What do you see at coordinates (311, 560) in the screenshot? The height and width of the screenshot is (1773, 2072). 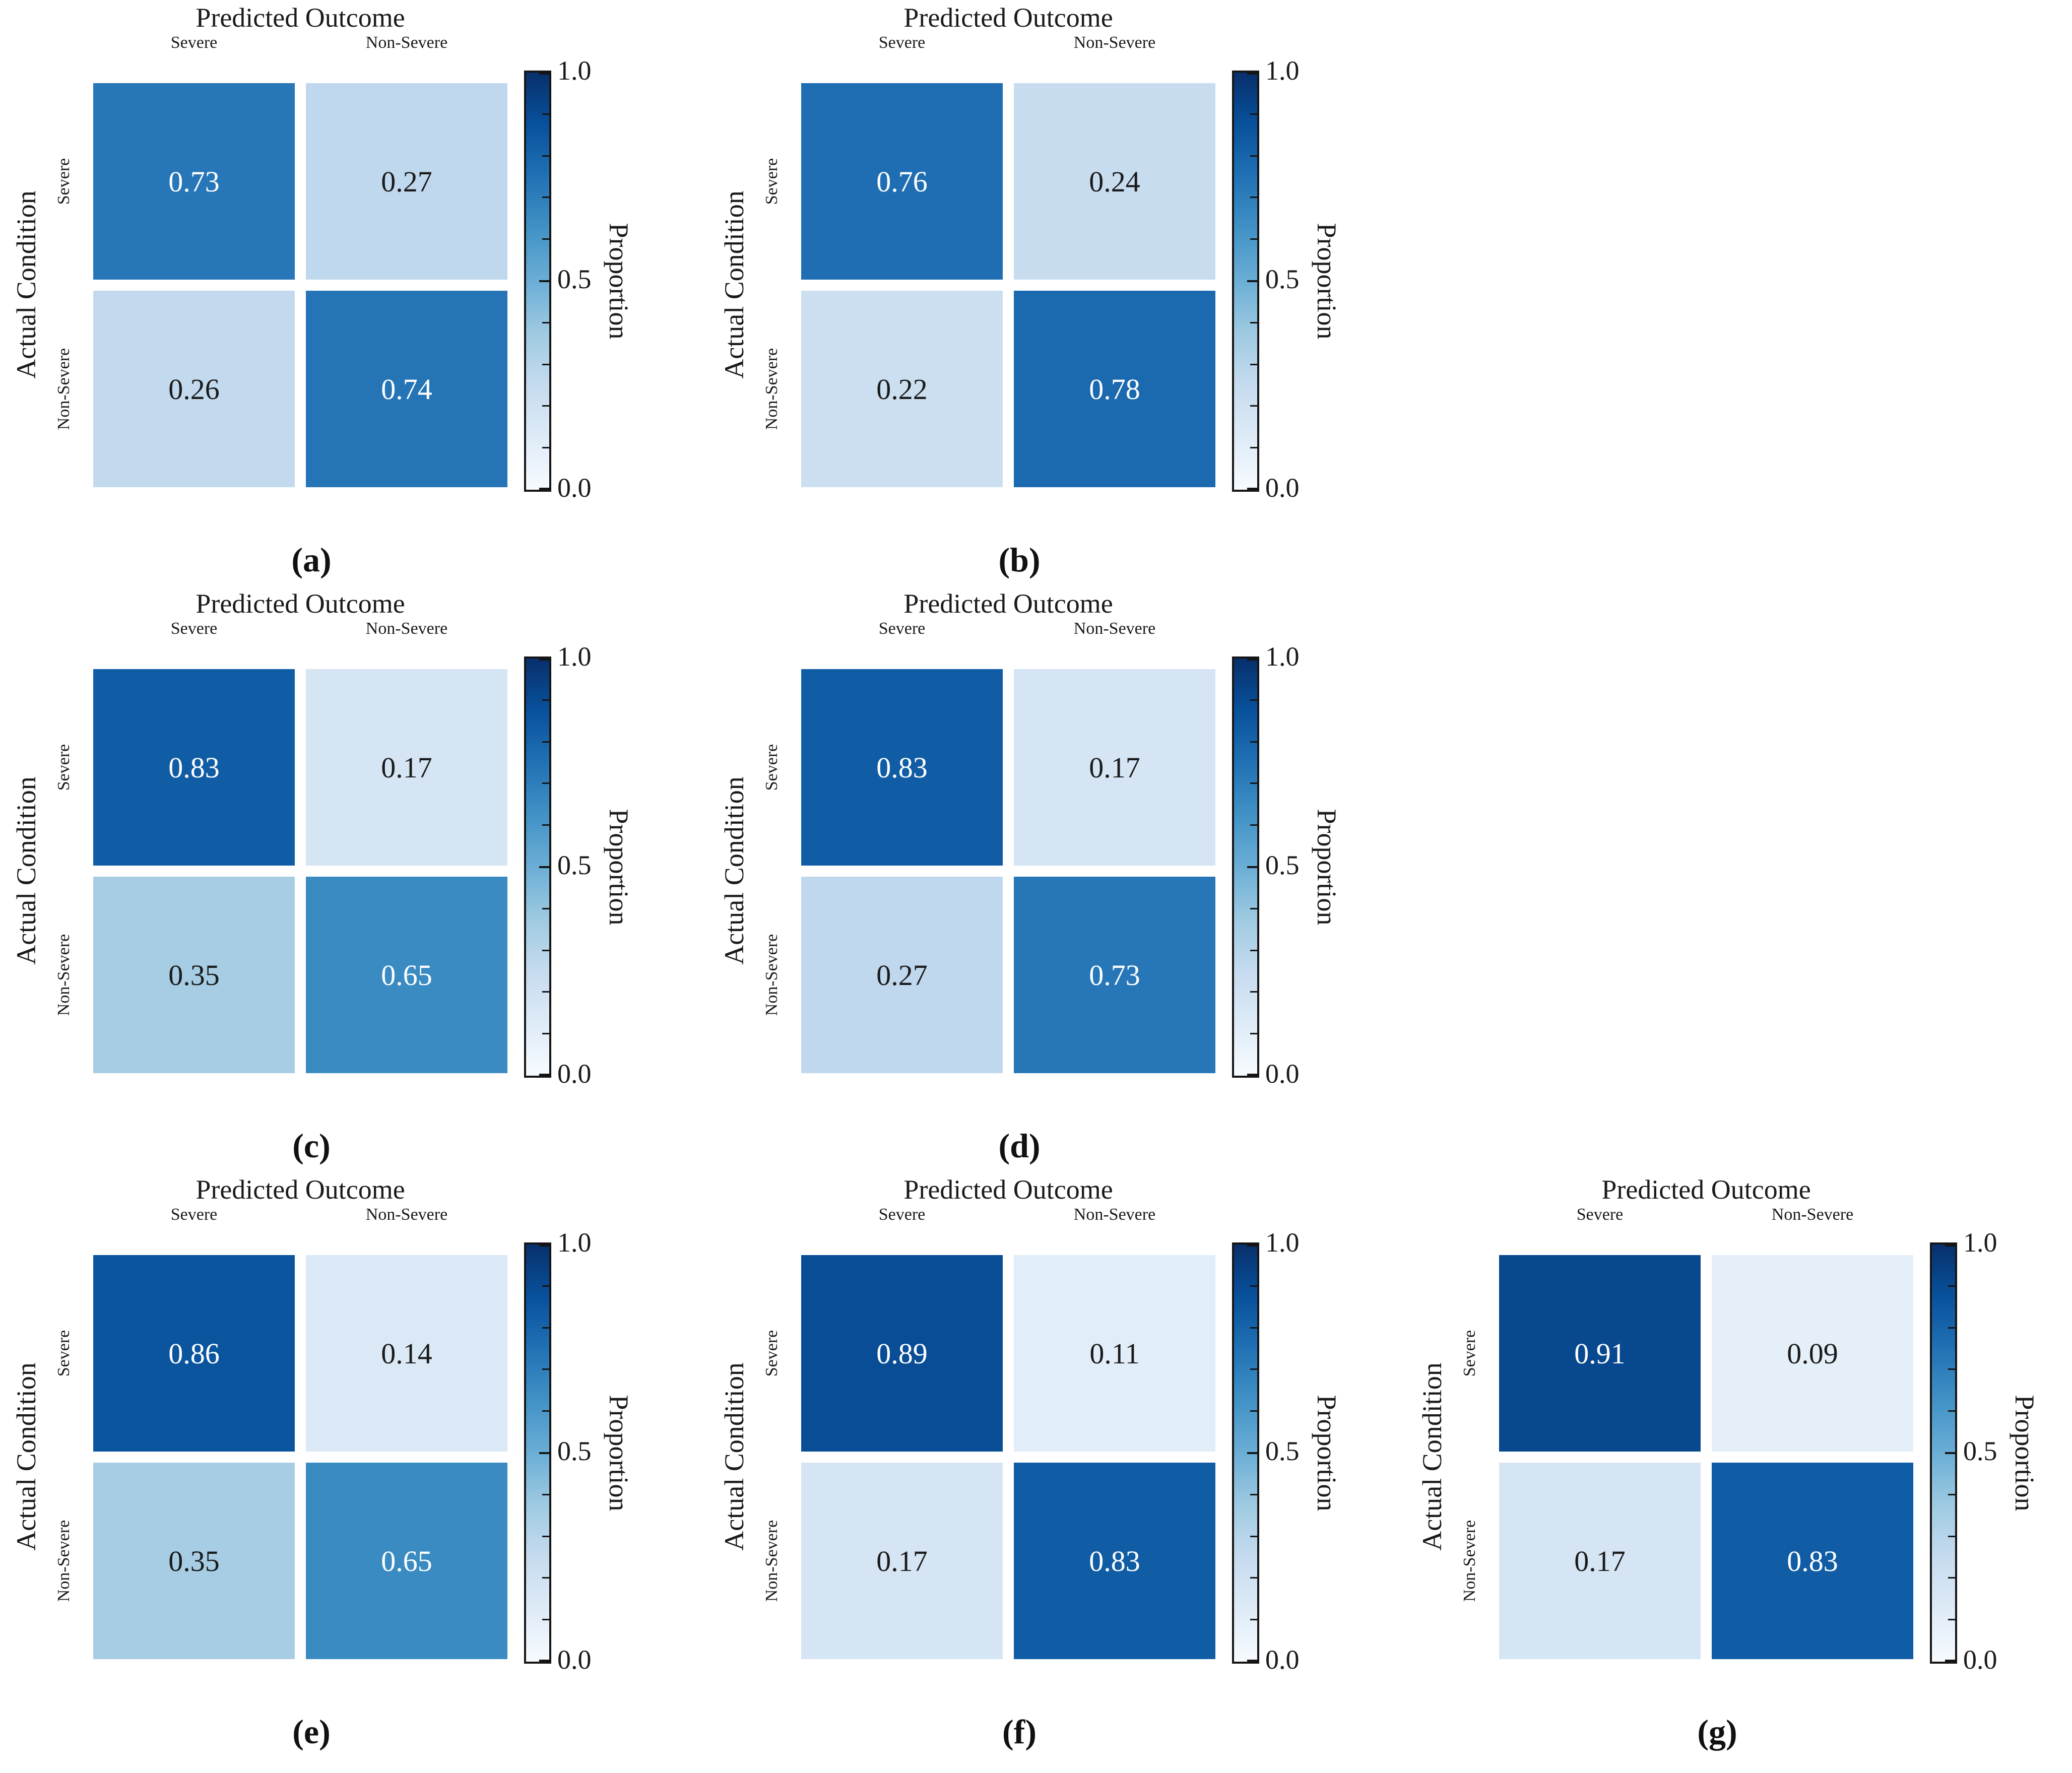 I see `panel-caption: (a)` at bounding box center [311, 560].